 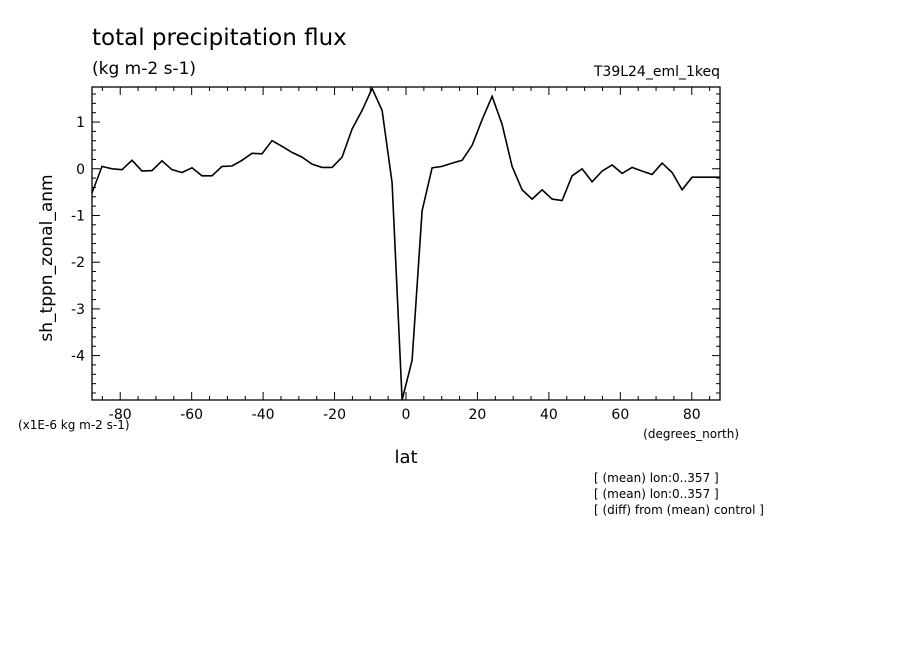 I want to click on x-tick-label: 60, so click(x=620, y=415).